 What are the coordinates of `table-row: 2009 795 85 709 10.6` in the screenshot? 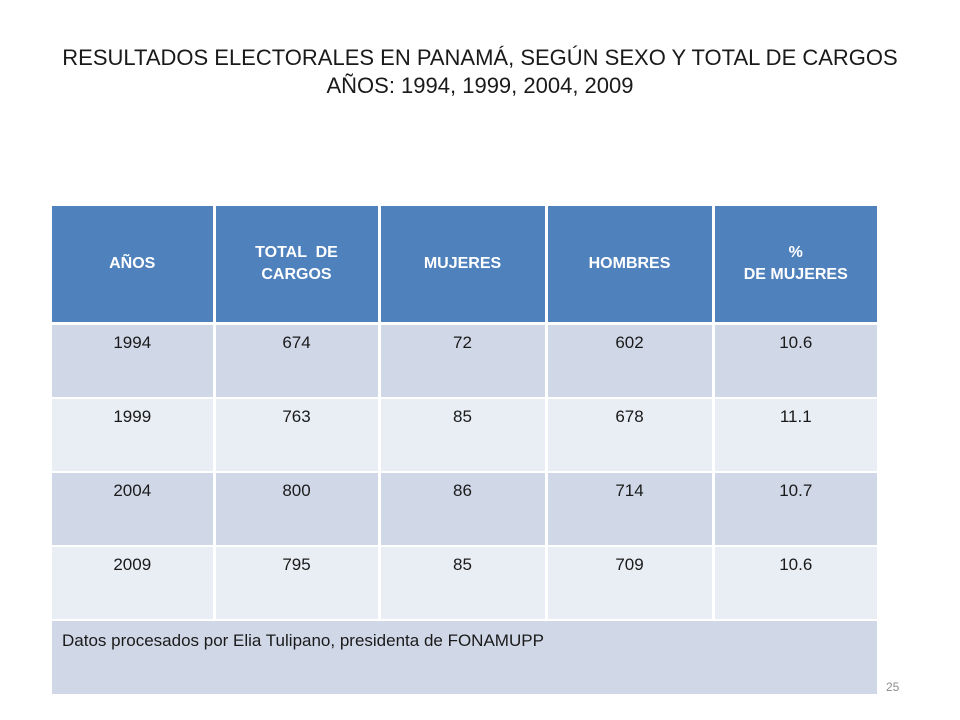 It's located at (464, 583).